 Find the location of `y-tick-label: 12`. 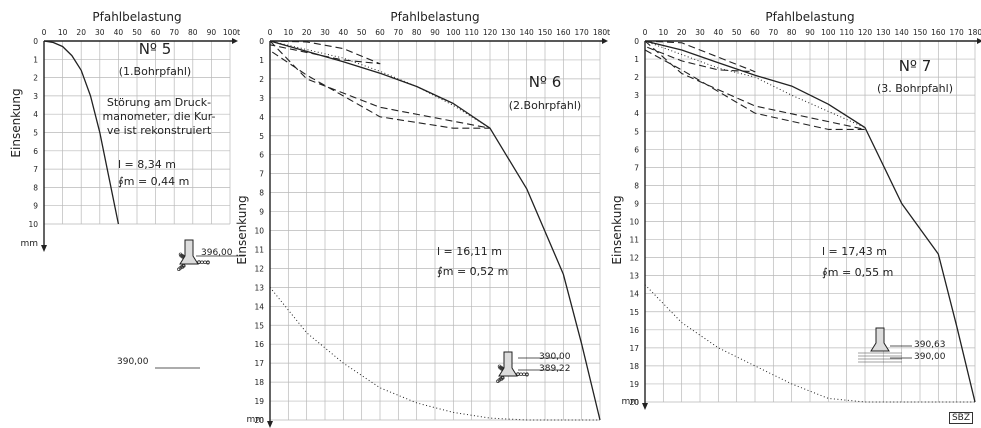

y-tick-label: 12 is located at coordinates (259, 268).